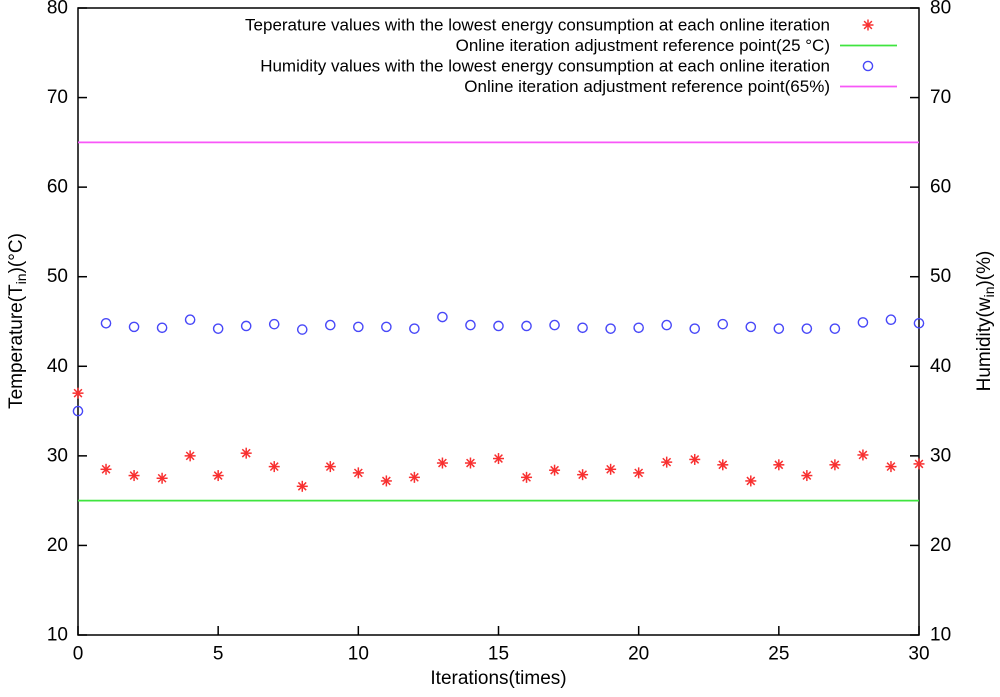  I want to click on right-axis-title-sub: in, so click(988, 292).